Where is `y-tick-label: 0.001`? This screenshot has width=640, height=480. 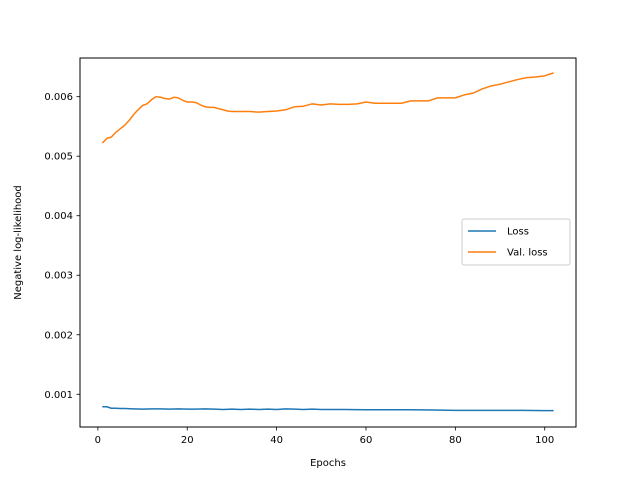
y-tick-label: 0.001 is located at coordinates (58, 395).